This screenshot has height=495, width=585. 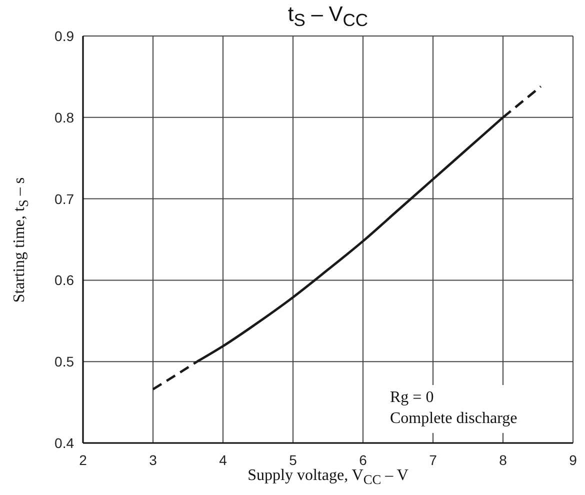 I want to click on y-tick-label: 0.8, so click(x=64, y=117).